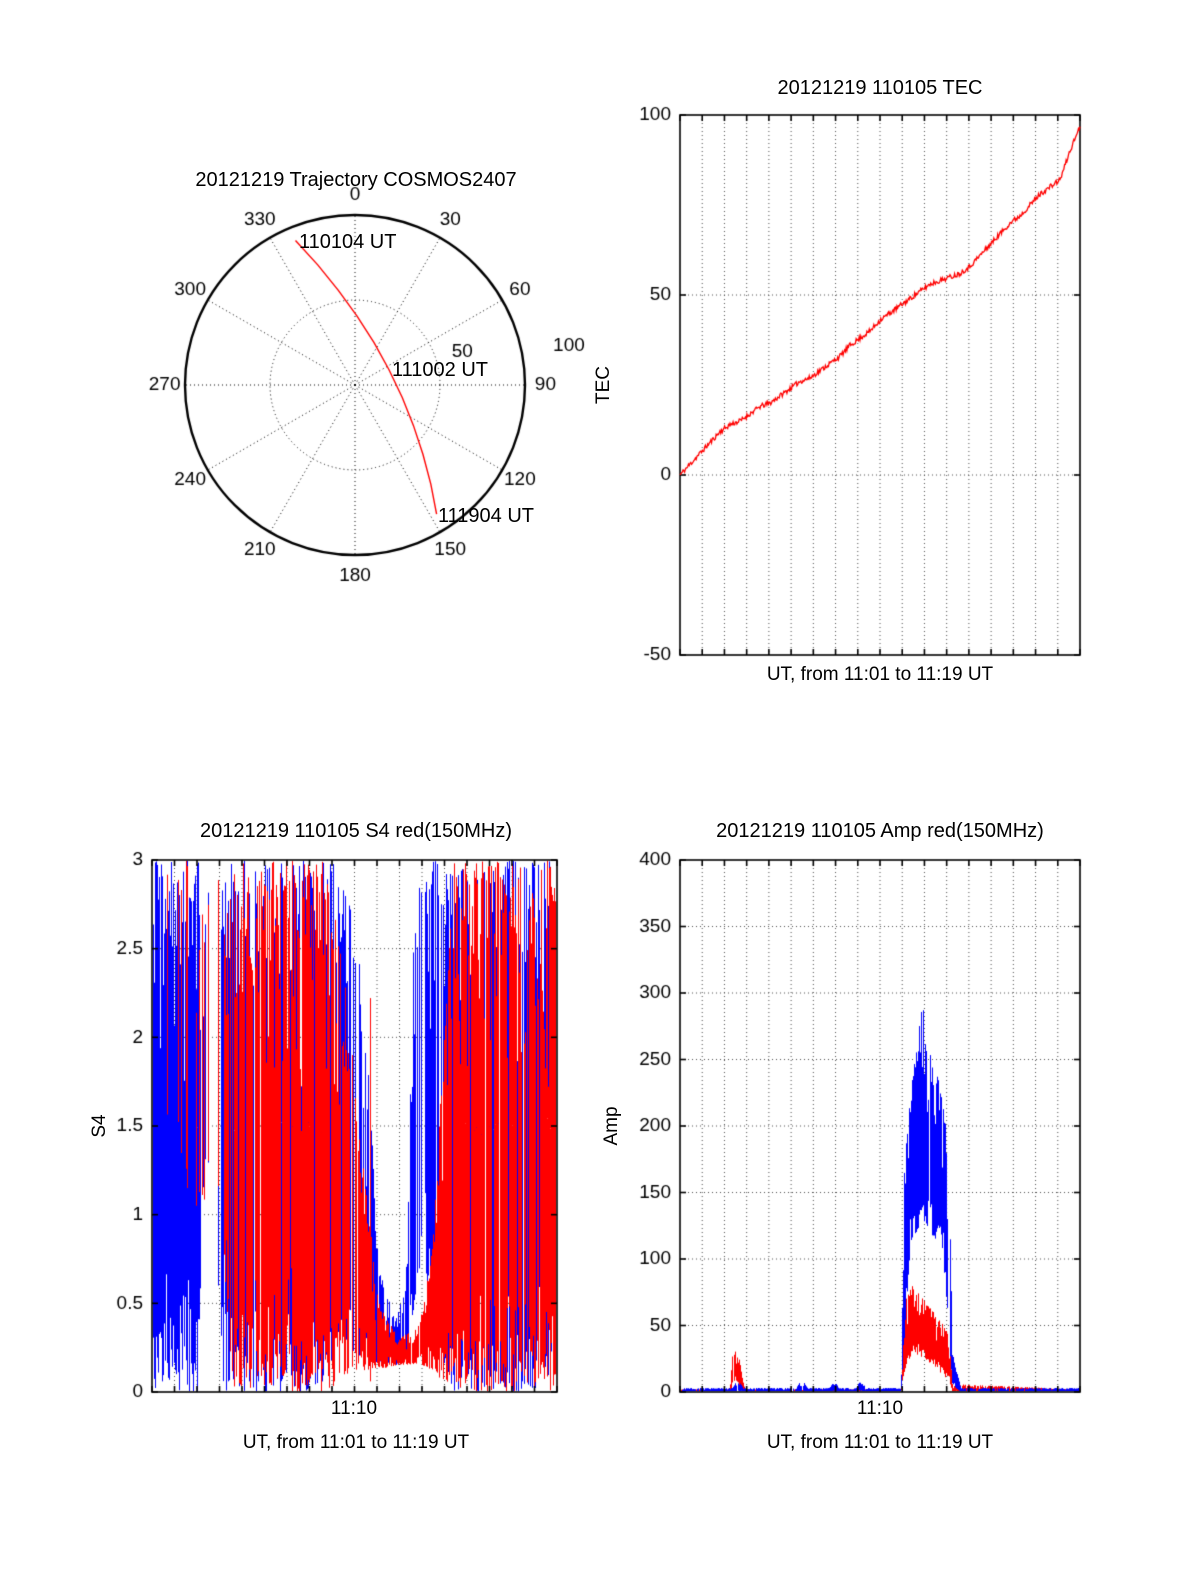  What do you see at coordinates (880, 1408) in the screenshot?
I see `amp-x-tick-1110: 11:10` at bounding box center [880, 1408].